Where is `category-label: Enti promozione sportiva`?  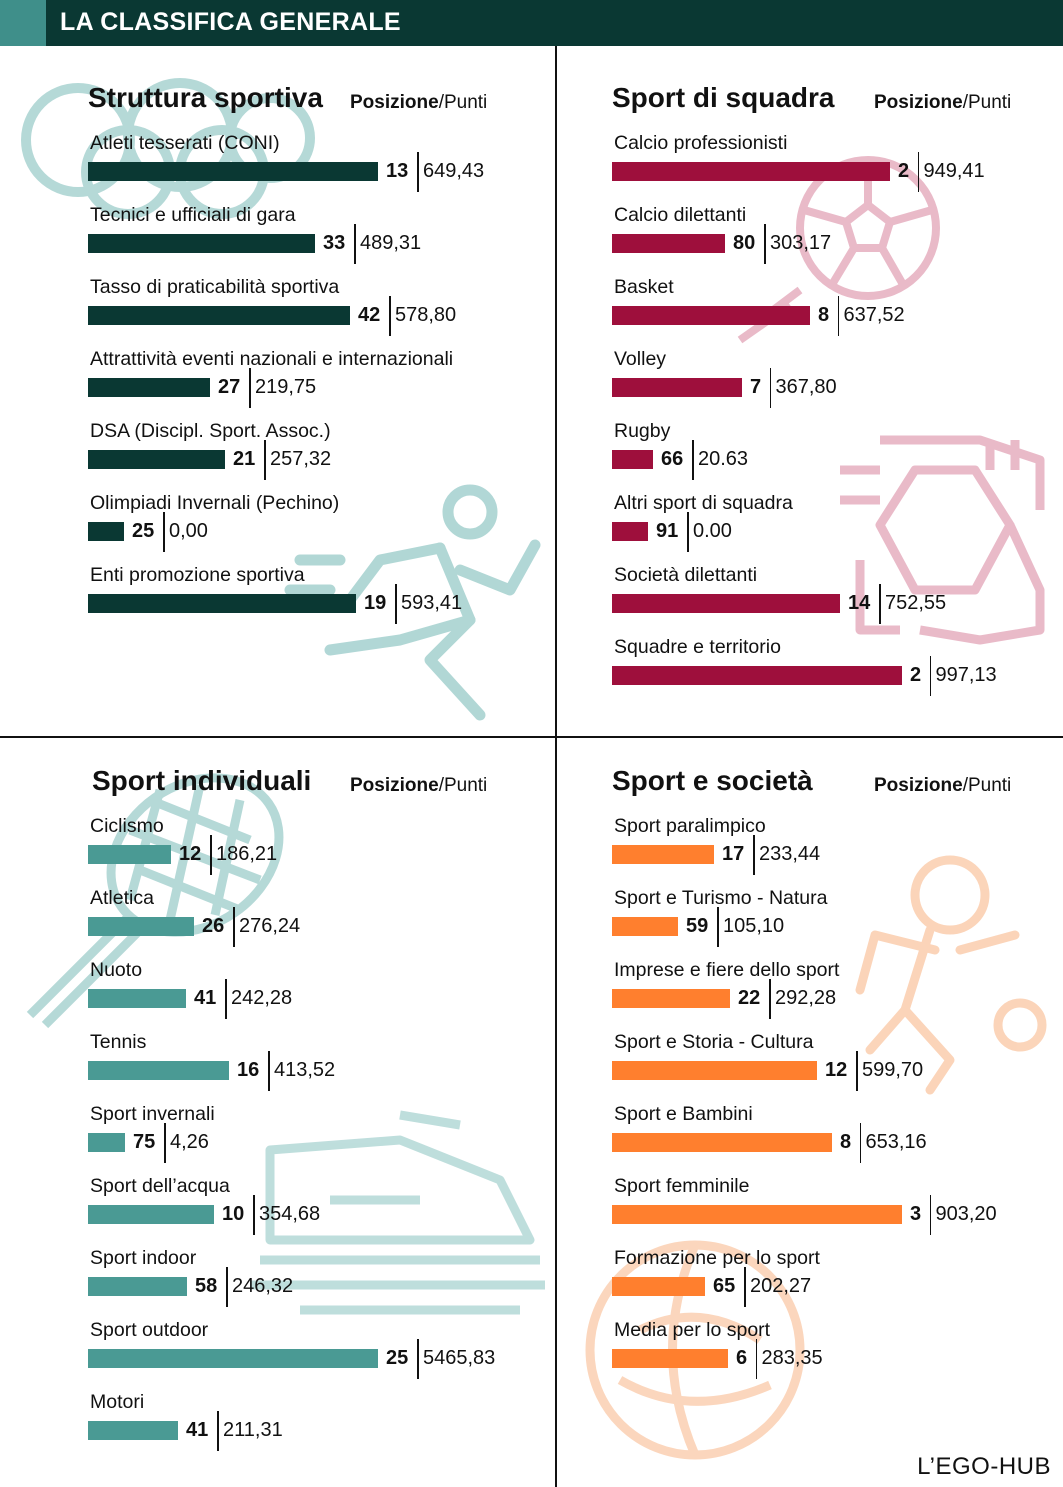
category-label: Enti promozione sportiva is located at coordinates (197, 575).